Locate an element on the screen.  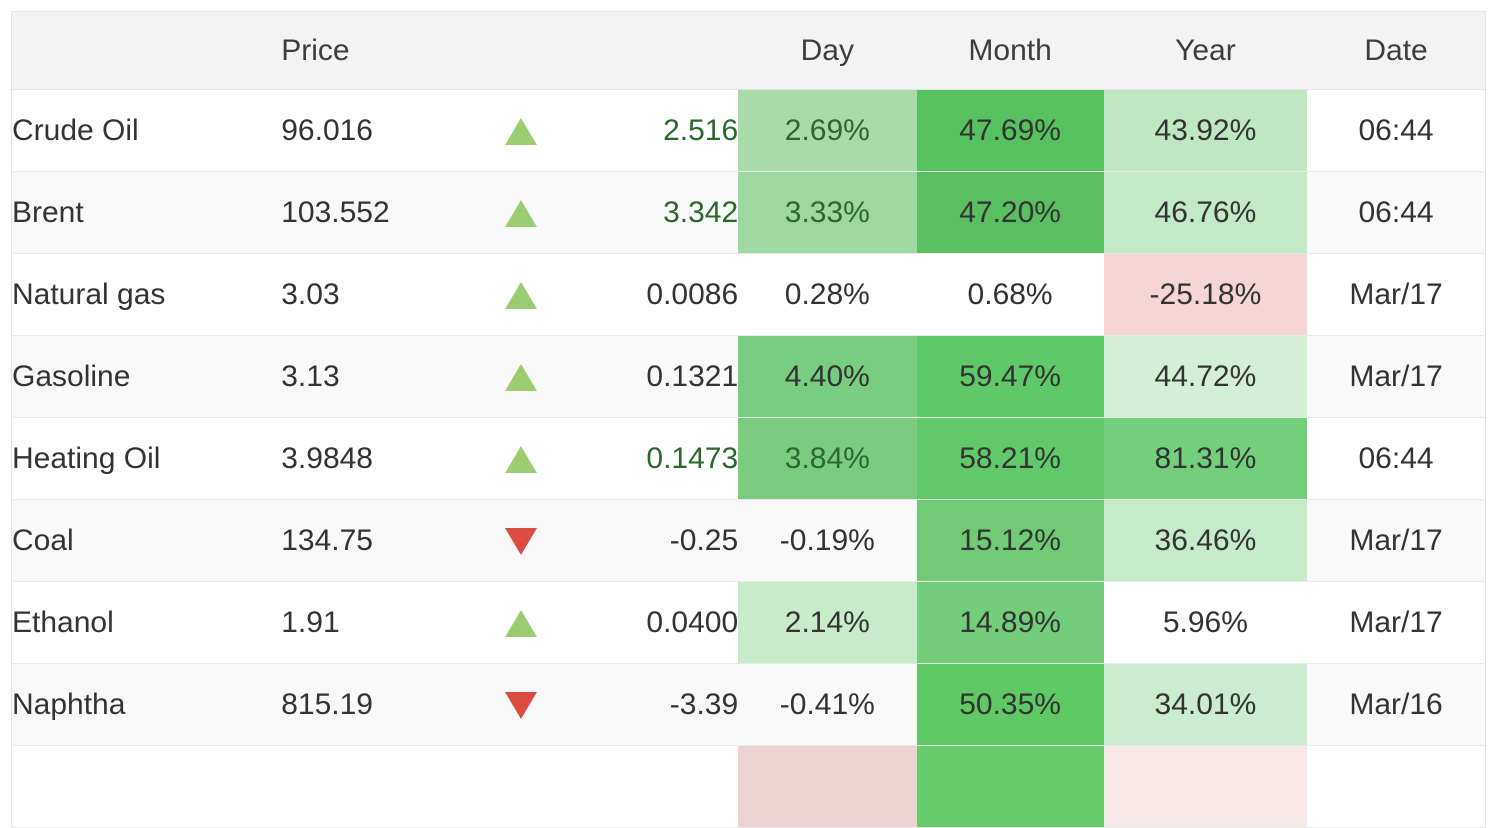
col-header-change is located at coordinates (654, 50).